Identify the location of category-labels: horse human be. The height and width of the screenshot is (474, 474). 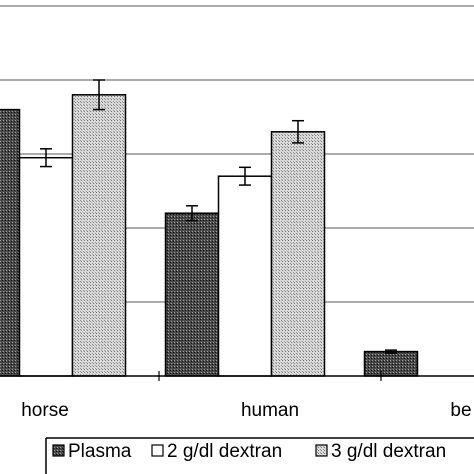
(246, 410).